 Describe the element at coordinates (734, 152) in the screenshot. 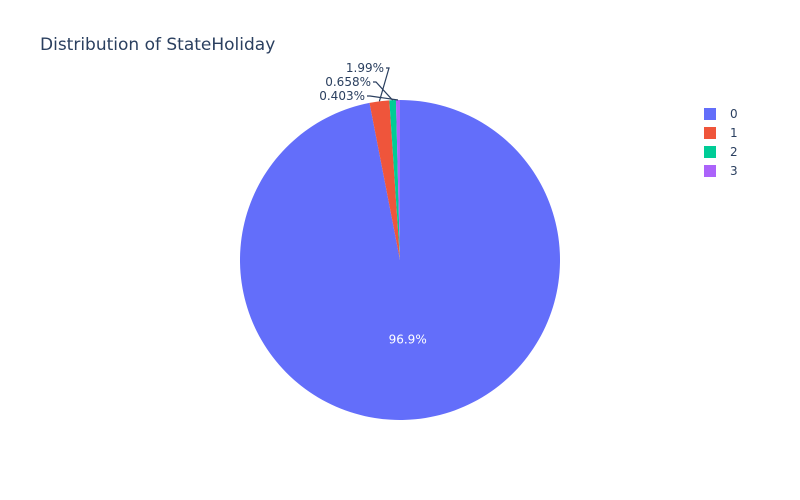

I see `legend-label-2: 2` at that location.